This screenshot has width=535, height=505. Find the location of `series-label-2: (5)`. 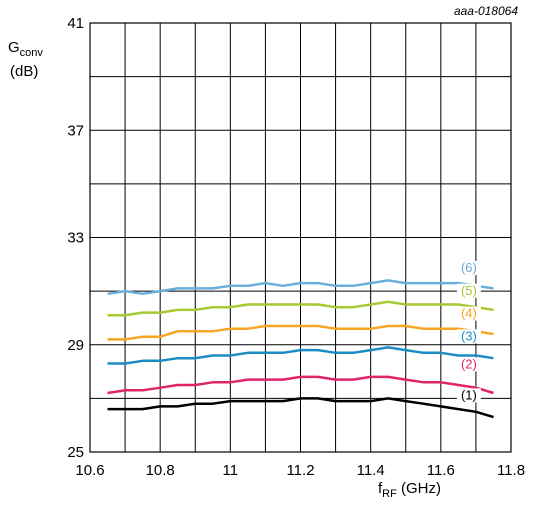

series-label-2: (5) is located at coordinates (469, 290).